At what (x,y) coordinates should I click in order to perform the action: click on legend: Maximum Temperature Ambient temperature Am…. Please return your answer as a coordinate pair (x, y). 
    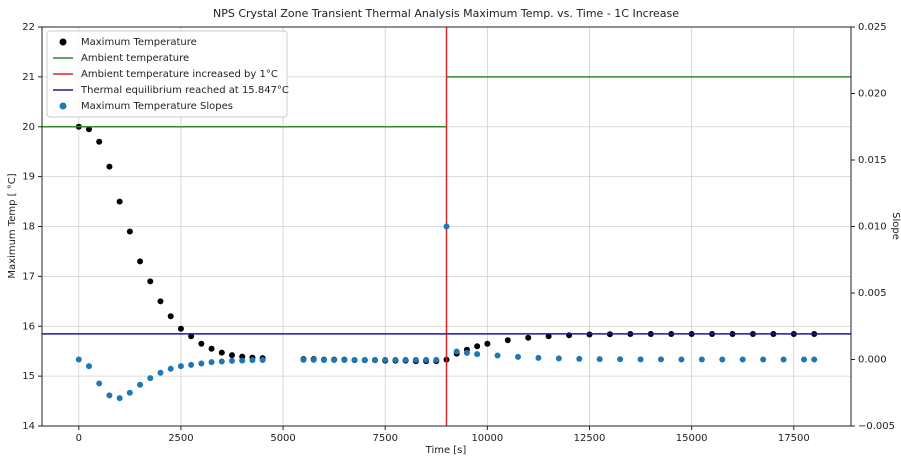
    Looking at the image, I should click on (167, 74).